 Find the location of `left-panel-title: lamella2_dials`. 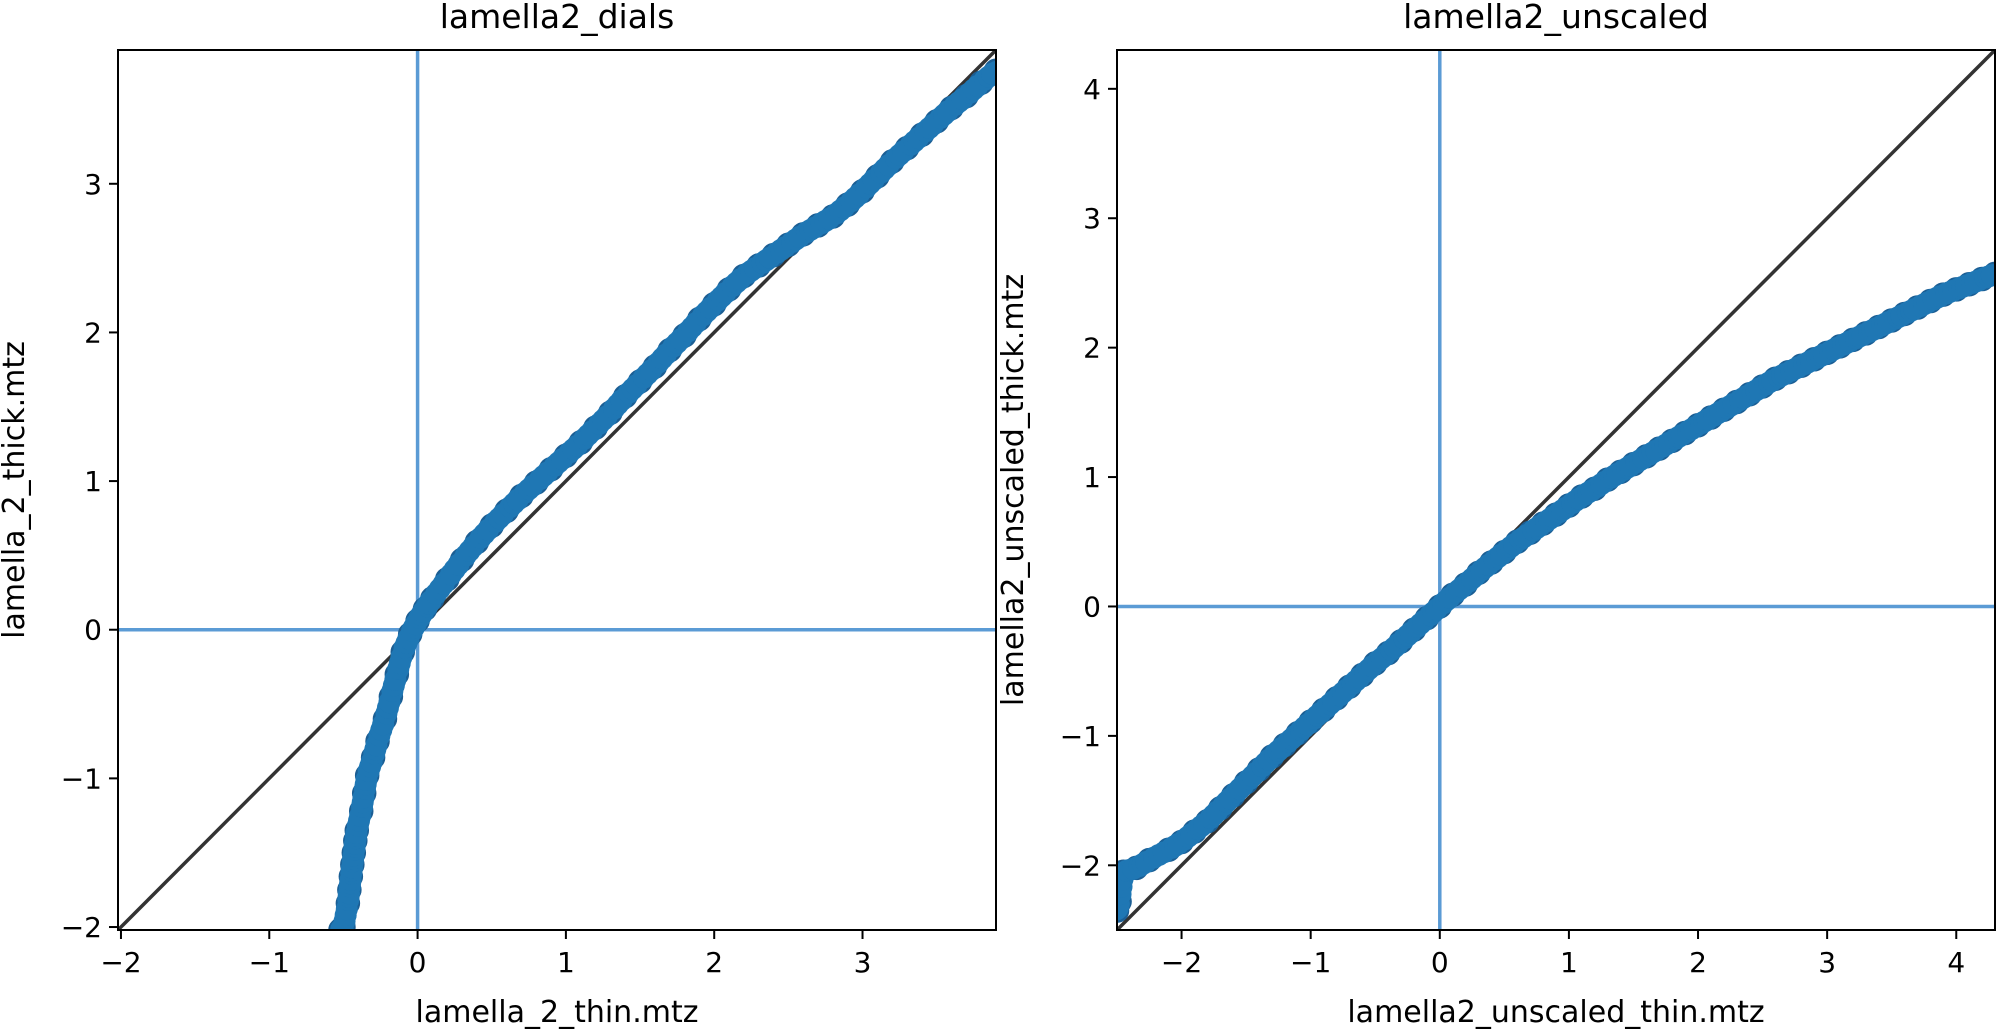

left-panel-title: lamella2_dials is located at coordinates (557, 18).